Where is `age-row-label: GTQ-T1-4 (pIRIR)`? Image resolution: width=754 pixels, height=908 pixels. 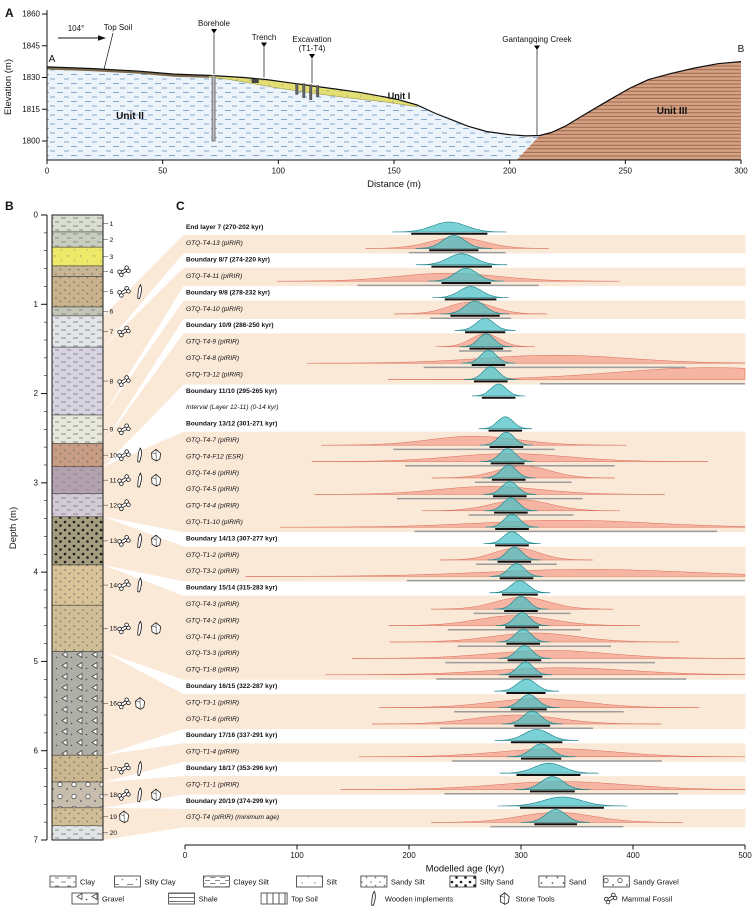 age-row-label: GTQ-T1-4 (pIRIR) is located at coordinates (212, 752).